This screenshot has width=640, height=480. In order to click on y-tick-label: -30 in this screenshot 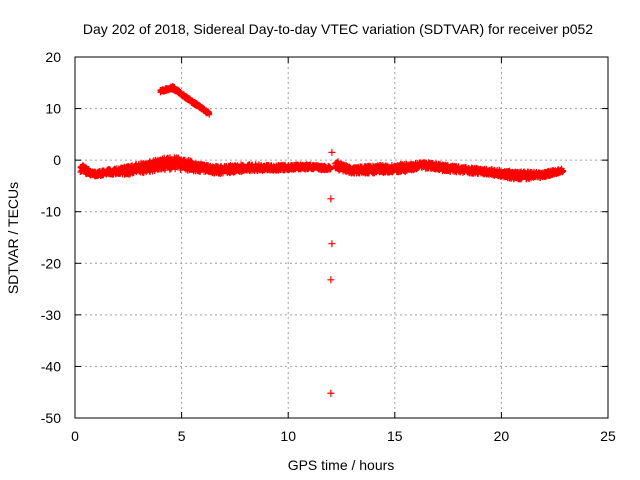, I will do `click(51, 315)`.